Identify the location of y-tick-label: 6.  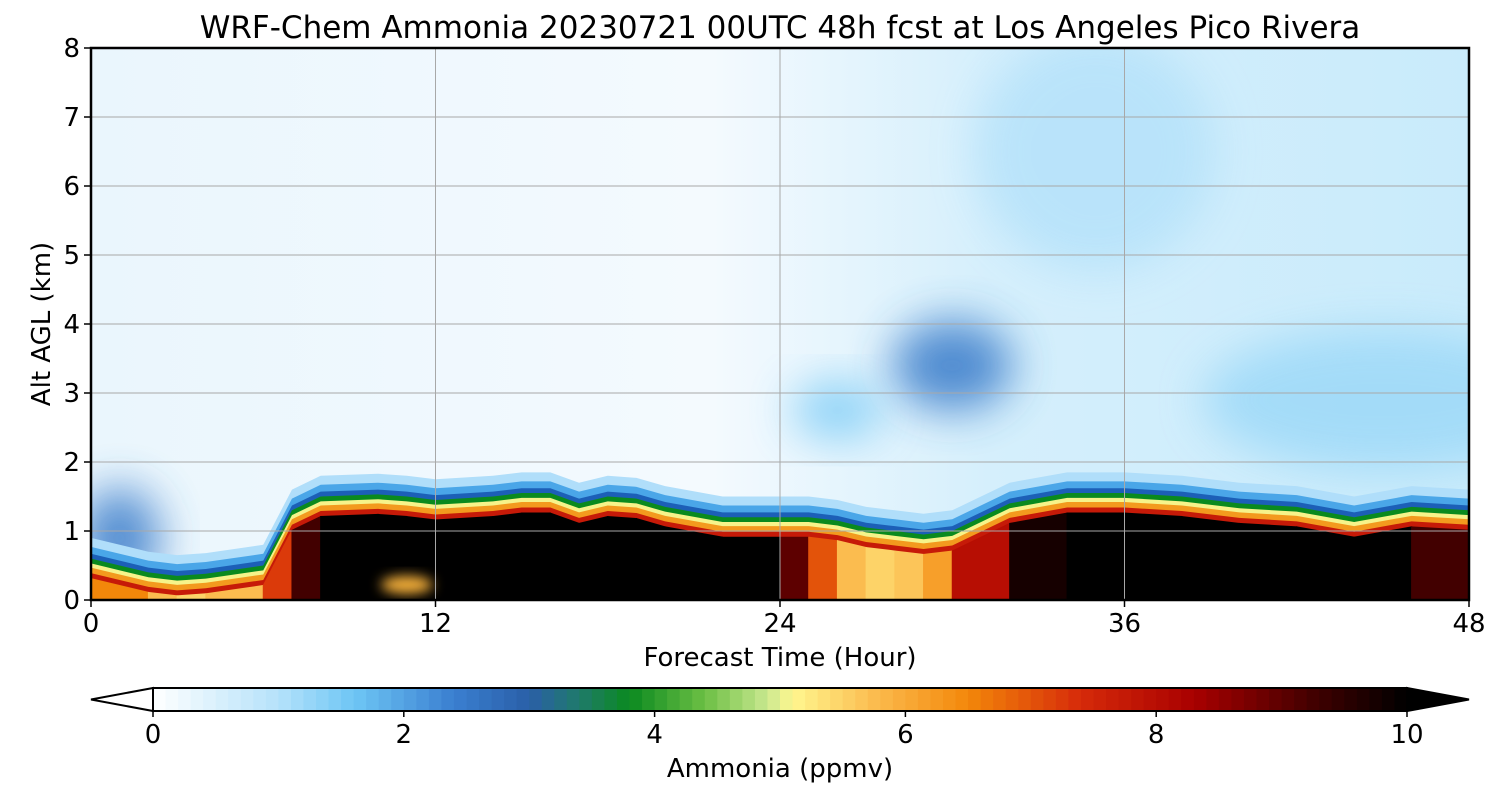
(71, 187).